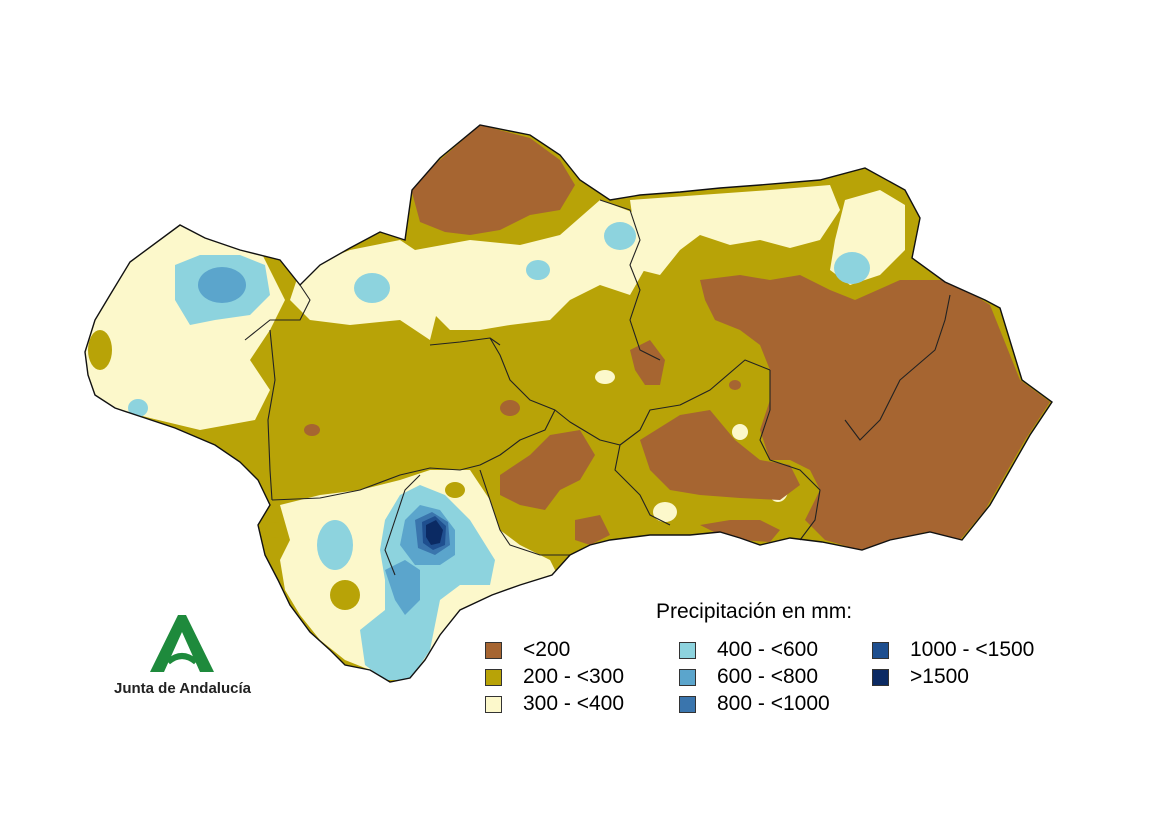 The image size is (1169, 826). What do you see at coordinates (182, 643) in the screenshot?
I see `junta-logo-icon` at bounding box center [182, 643].